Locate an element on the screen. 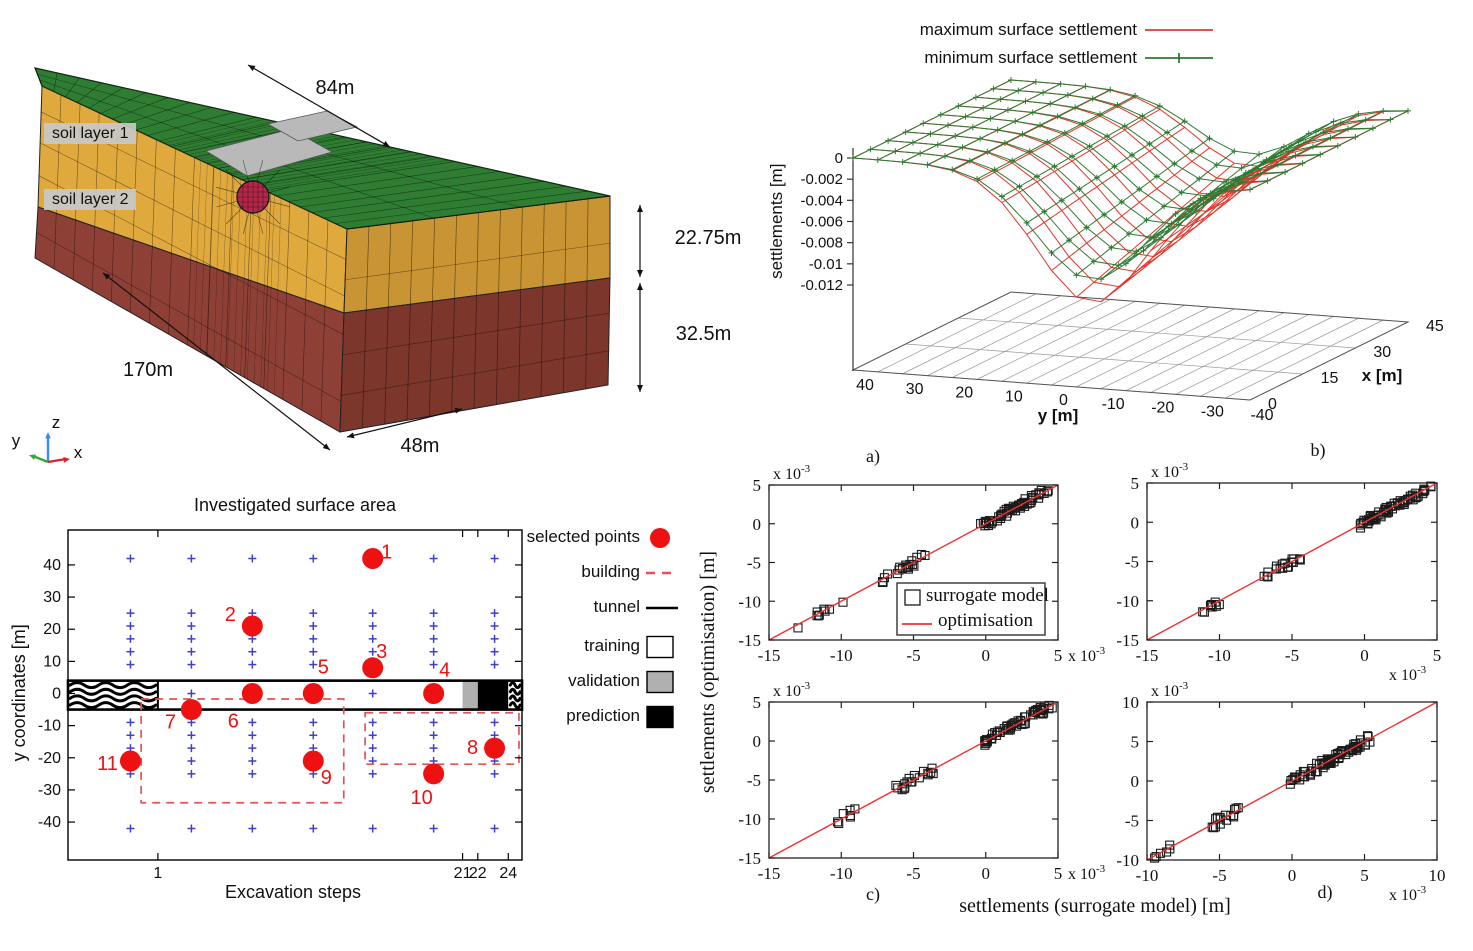 The width and height of the screenshot is (1473, 951). legend-symbol-selected-points is located at coordinates (660, 538).